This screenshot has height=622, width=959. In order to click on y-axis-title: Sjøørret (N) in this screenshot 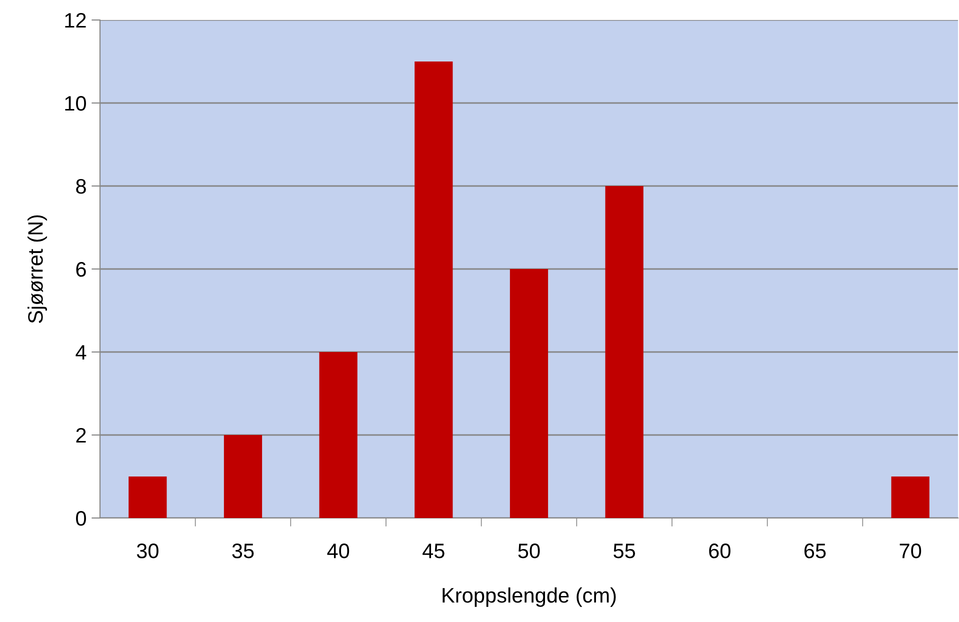, I will do `click(37, 269)`.